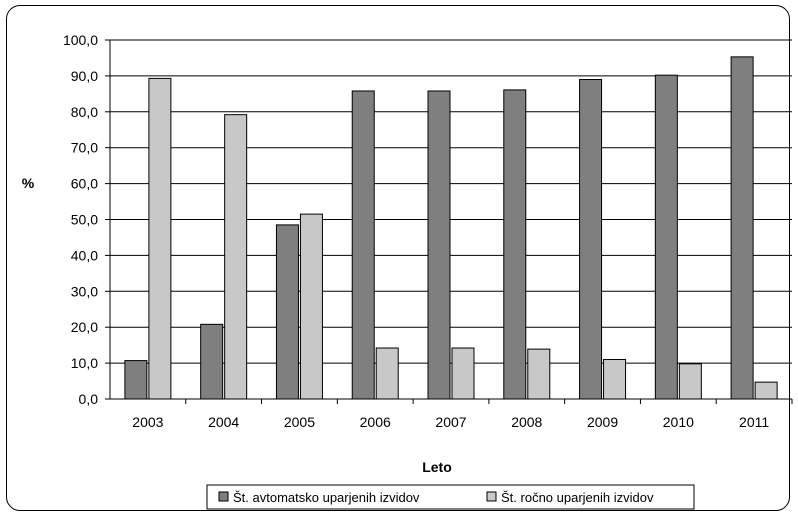  What do you see at coordinates (491, 496) in the screenshot?
I see `legend-swatch-manual` at bounding box center [491, 496].